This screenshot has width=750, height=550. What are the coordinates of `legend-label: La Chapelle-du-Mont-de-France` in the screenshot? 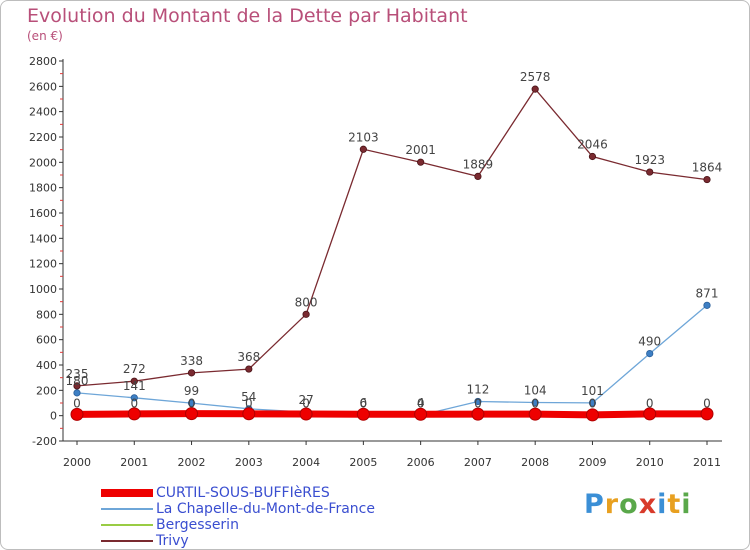 It's located at (265, 509).